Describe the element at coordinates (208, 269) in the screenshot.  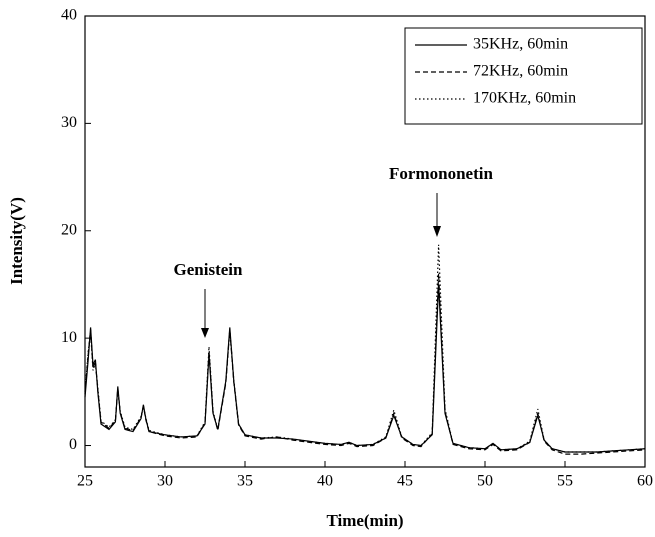
I see `annotation: Genistein` at that location.